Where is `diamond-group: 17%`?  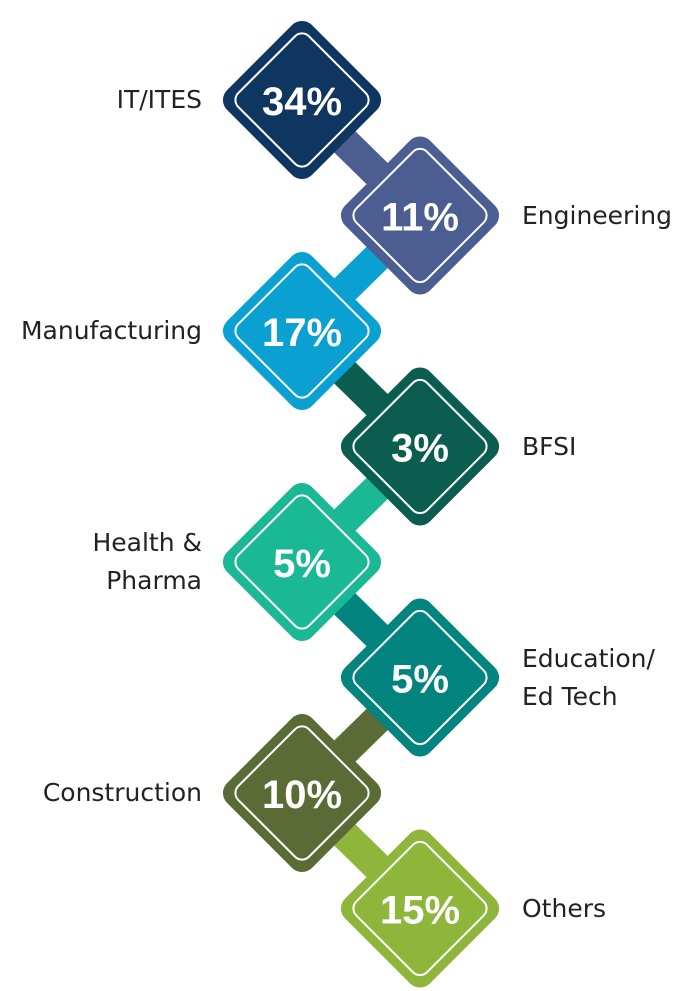 diamond-group: 17% is located at coordinates (302, 331).